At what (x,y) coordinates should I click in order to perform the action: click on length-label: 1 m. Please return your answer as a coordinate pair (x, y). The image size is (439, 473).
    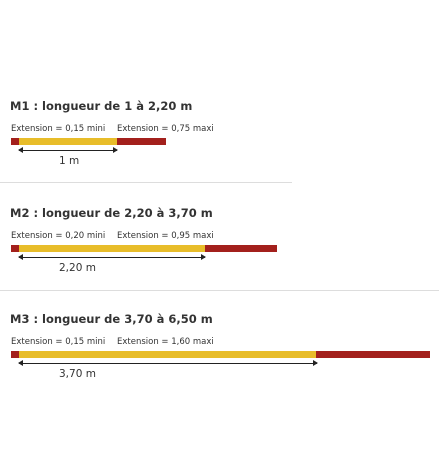
    Looking at the image, I should click on (69, 161).